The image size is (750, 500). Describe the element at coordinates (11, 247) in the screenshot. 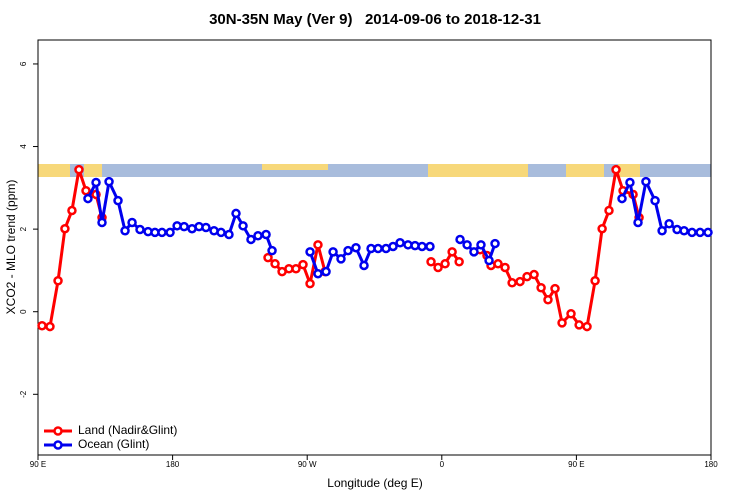

I see `y-axis-label: XCO2 - MLO trend (ppm)` at that location.